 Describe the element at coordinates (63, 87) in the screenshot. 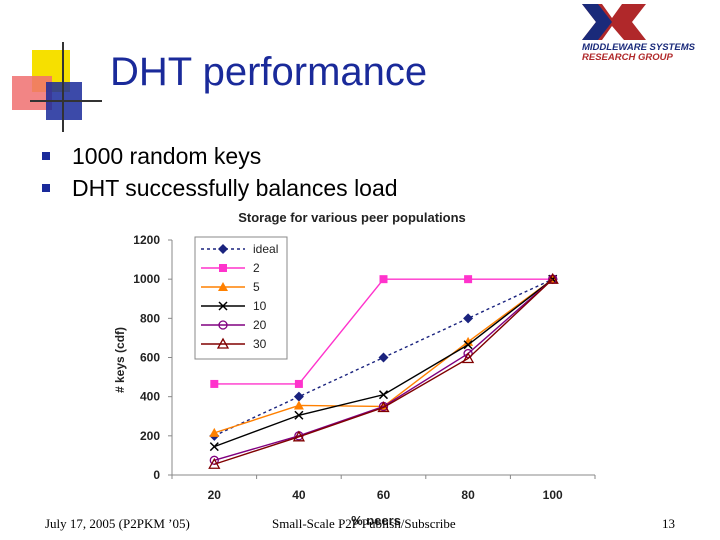

I see `deco-vertical-line` at that location.